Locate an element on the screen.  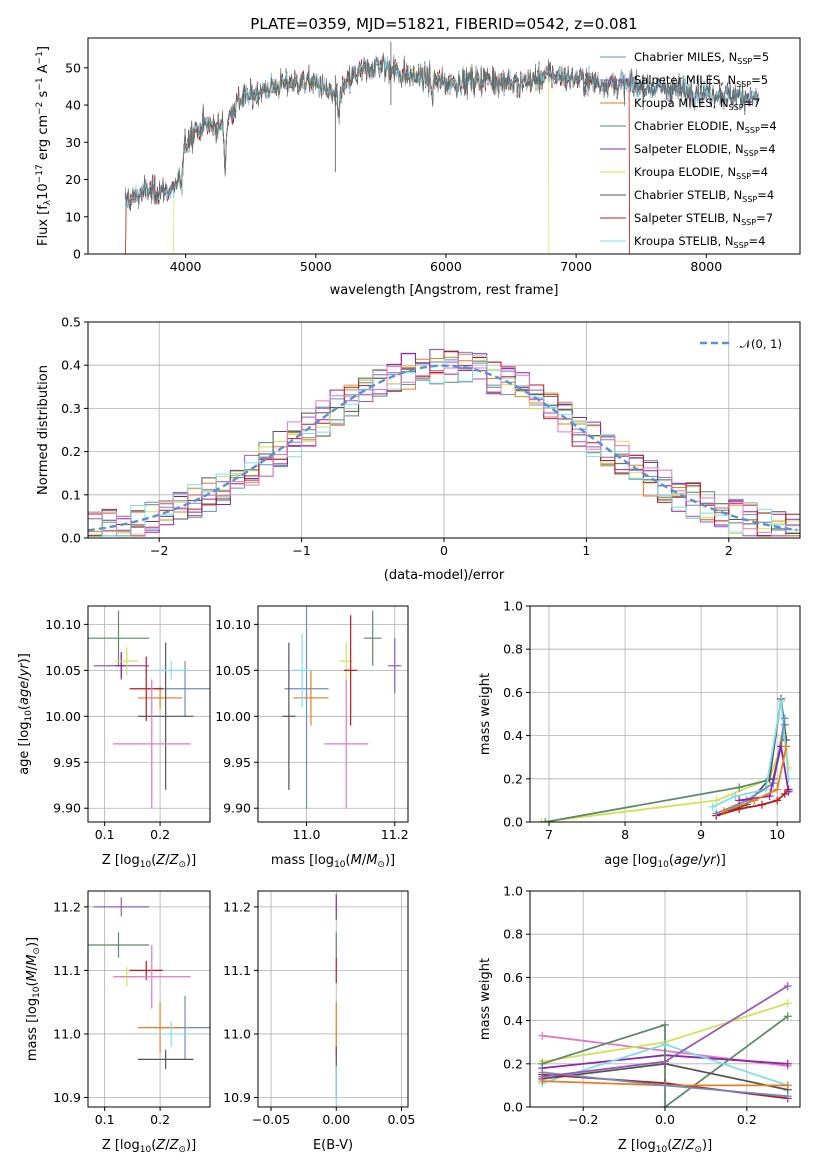
x-tick-label: −0.2 is located at coordinates (583, 1119).